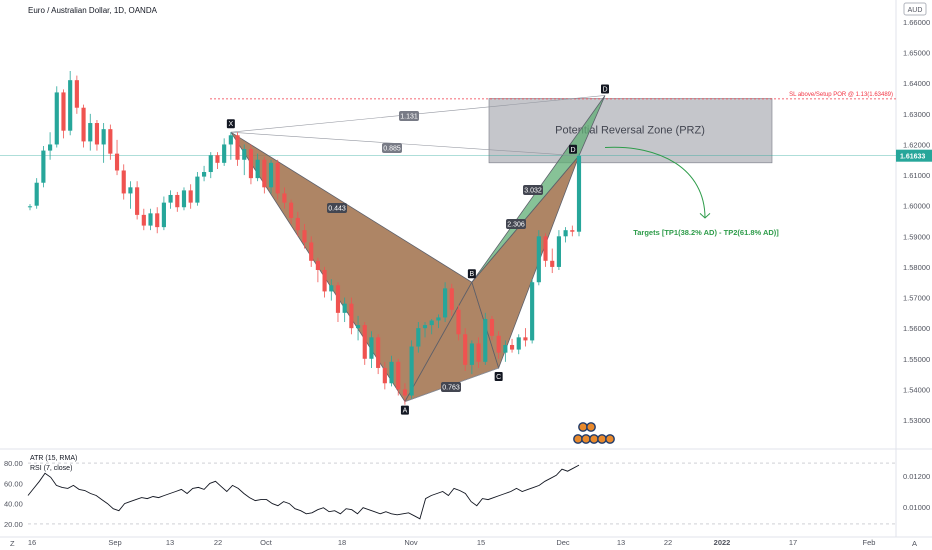 The width and height of the screenshot is (932, 550). I want to click on ratio-label: 3.032, so click(533, 191).